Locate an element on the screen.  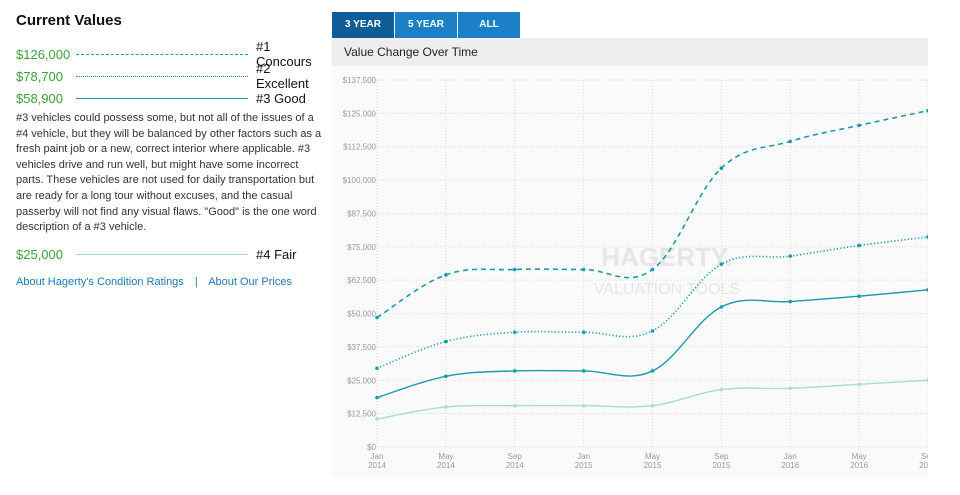
excellent-label: #2 Excellent is located at coordinates (282, 76).